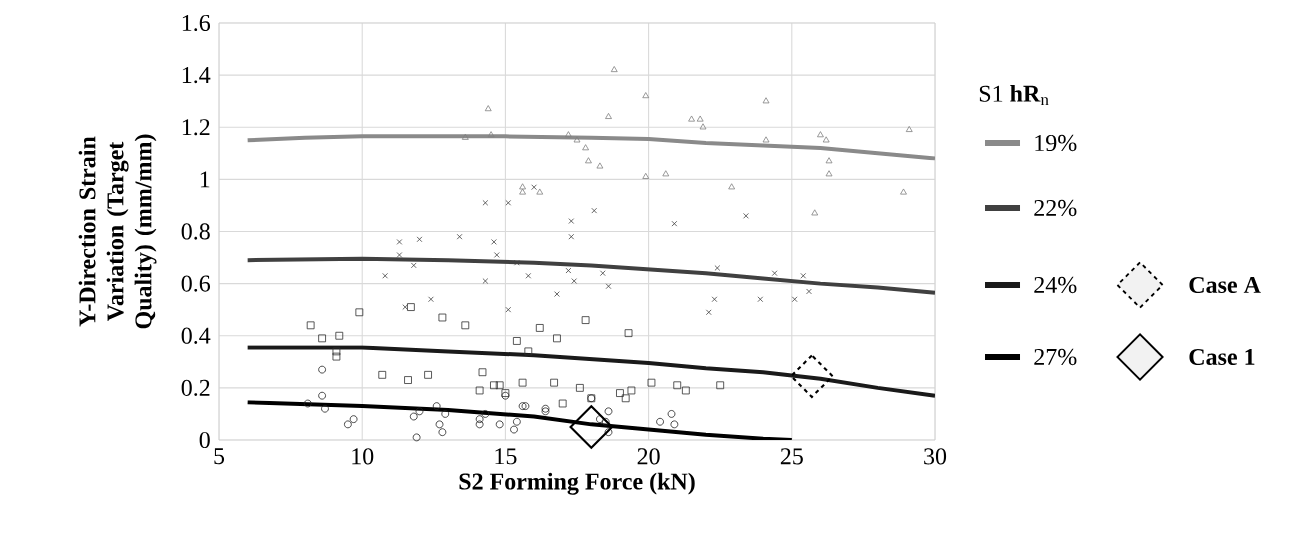  I want to click on legend-label: Case 1, so click(1222, 357).